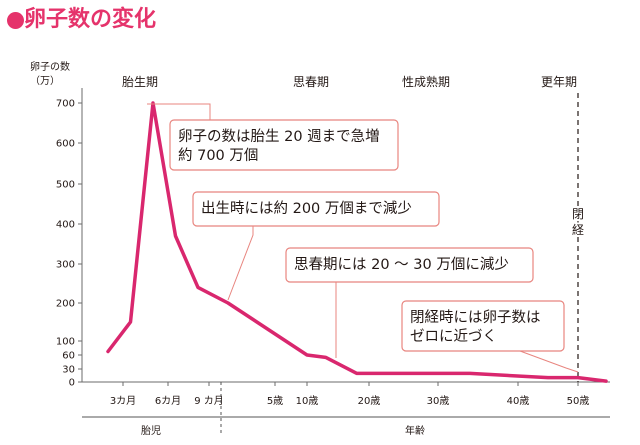 This screenshot has width=640, height=445. I want to click on y-tick-label: 600, so click(65, 144).